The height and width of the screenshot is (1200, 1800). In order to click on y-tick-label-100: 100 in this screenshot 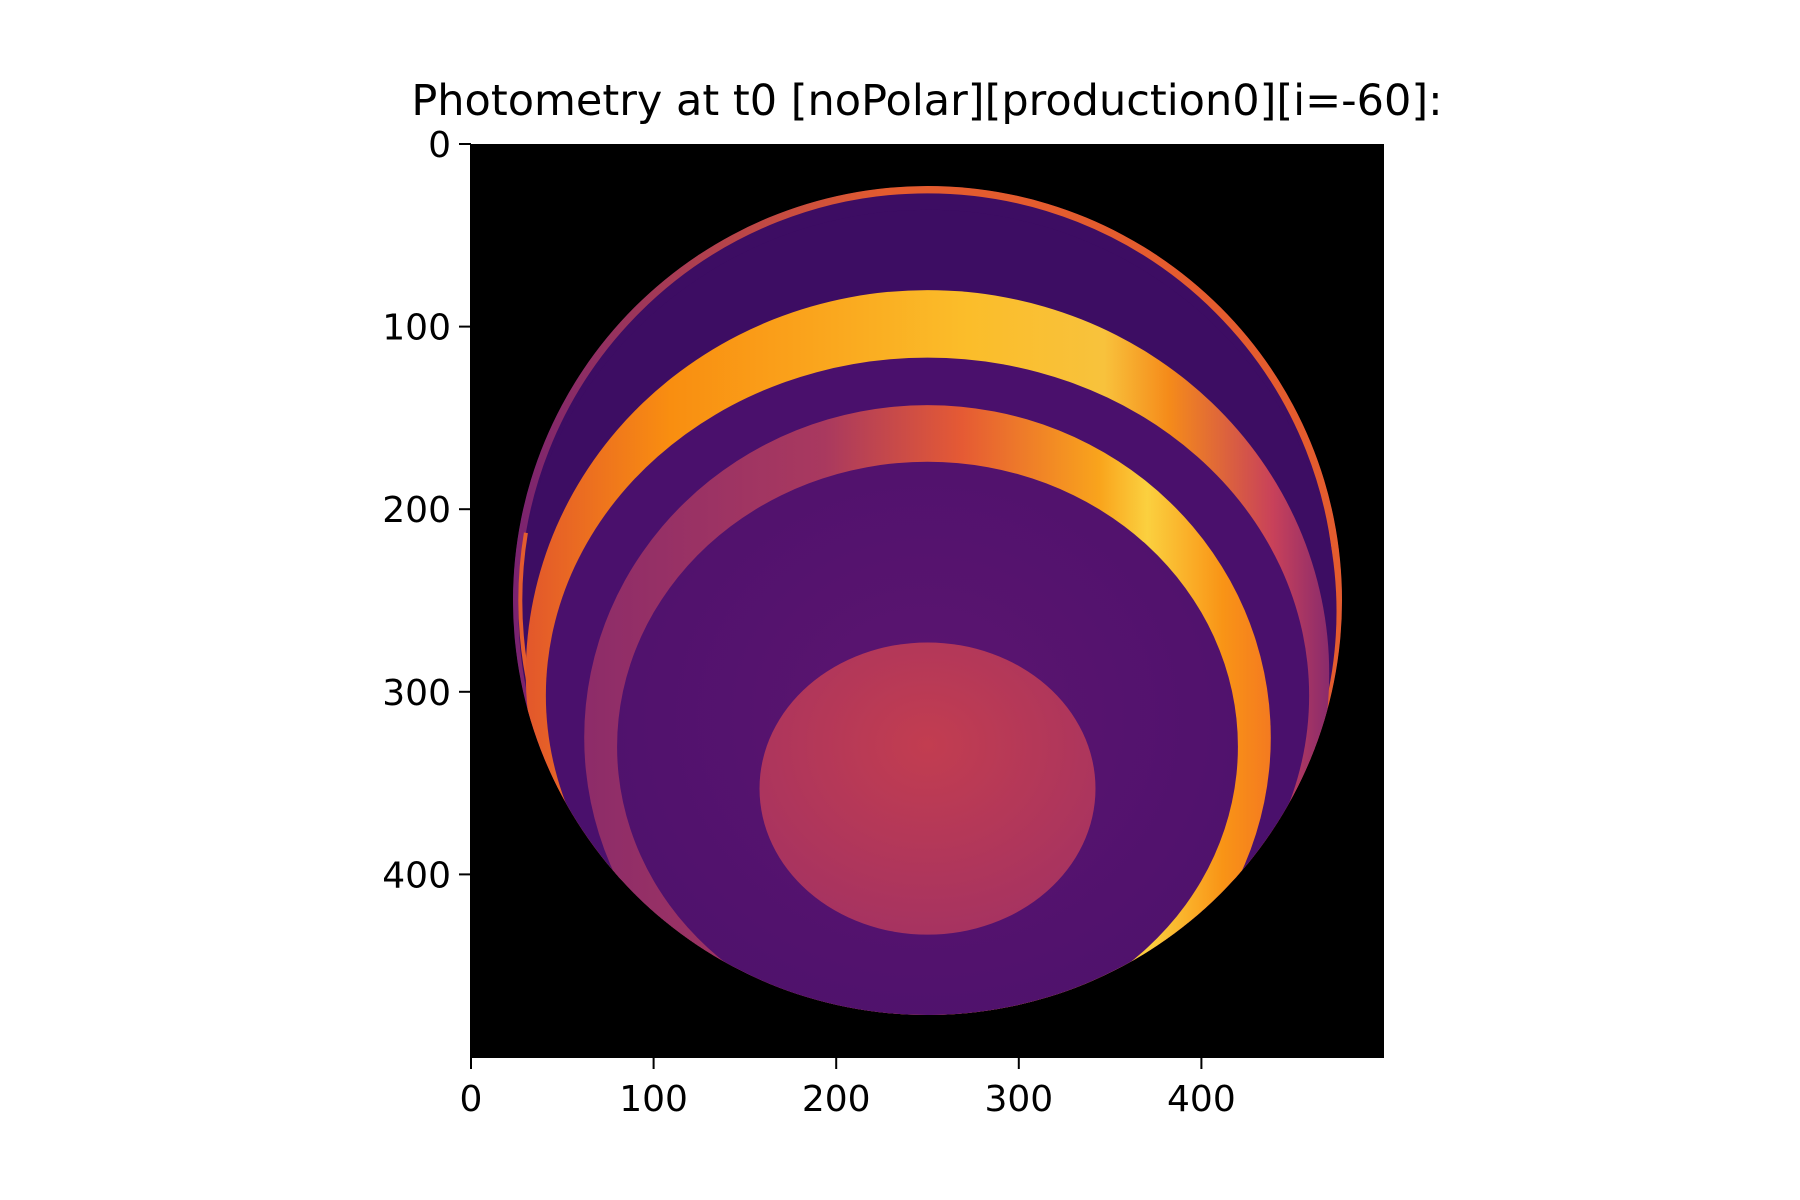, I will do `click(416, 328)`.